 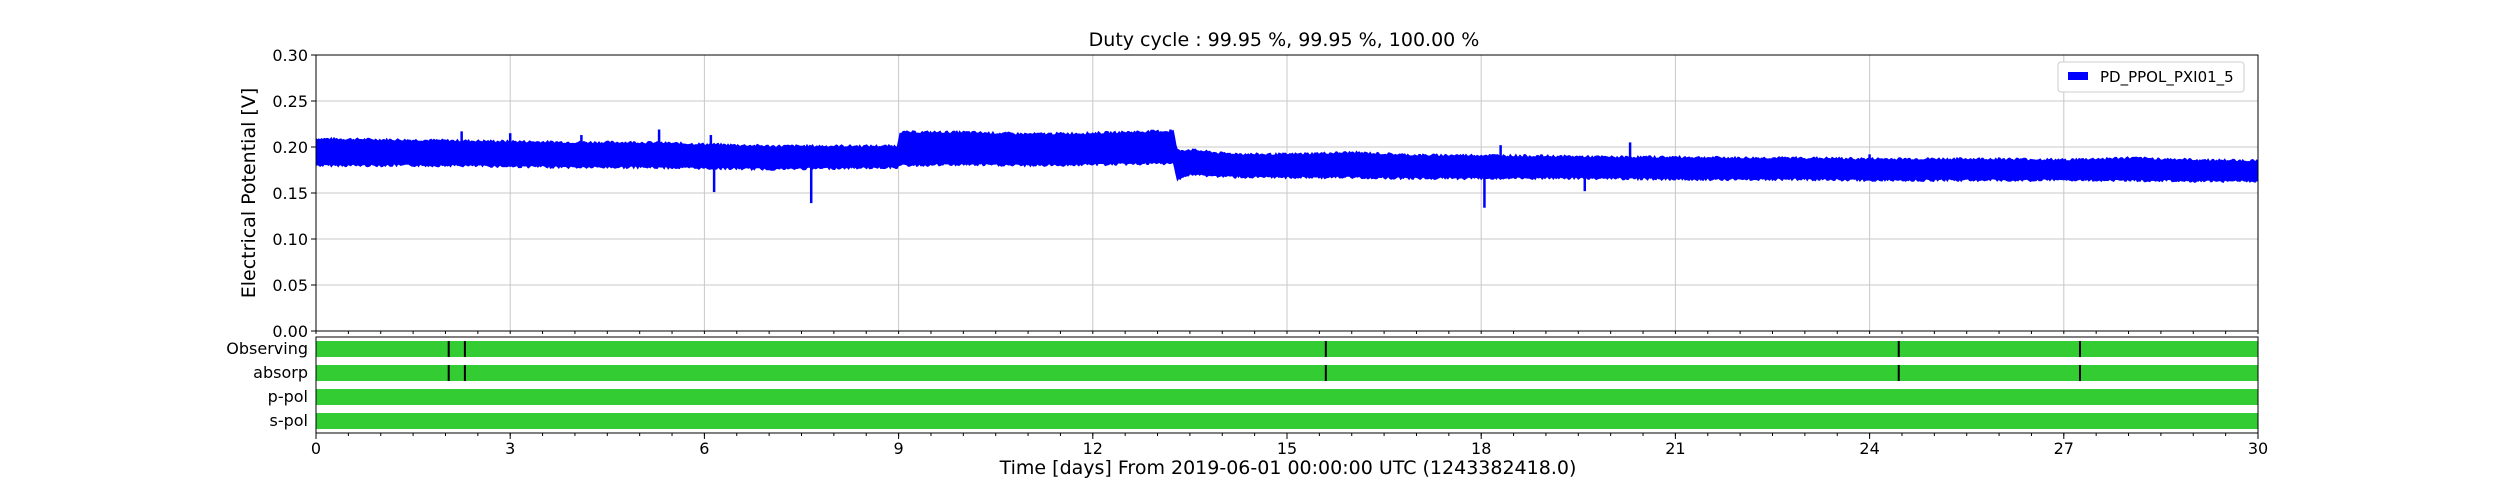 What do you see at coordinates (249, 193) in the screenshot?
I see `y-axis-label: Electrical Potential [V]` at bounding box center [249, 193].